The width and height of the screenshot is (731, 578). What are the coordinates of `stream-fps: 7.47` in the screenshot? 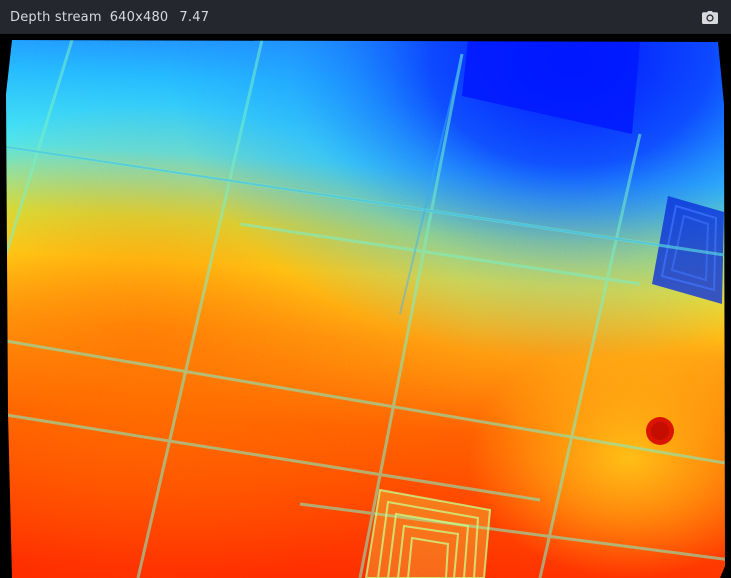 It's located at (194, 17).